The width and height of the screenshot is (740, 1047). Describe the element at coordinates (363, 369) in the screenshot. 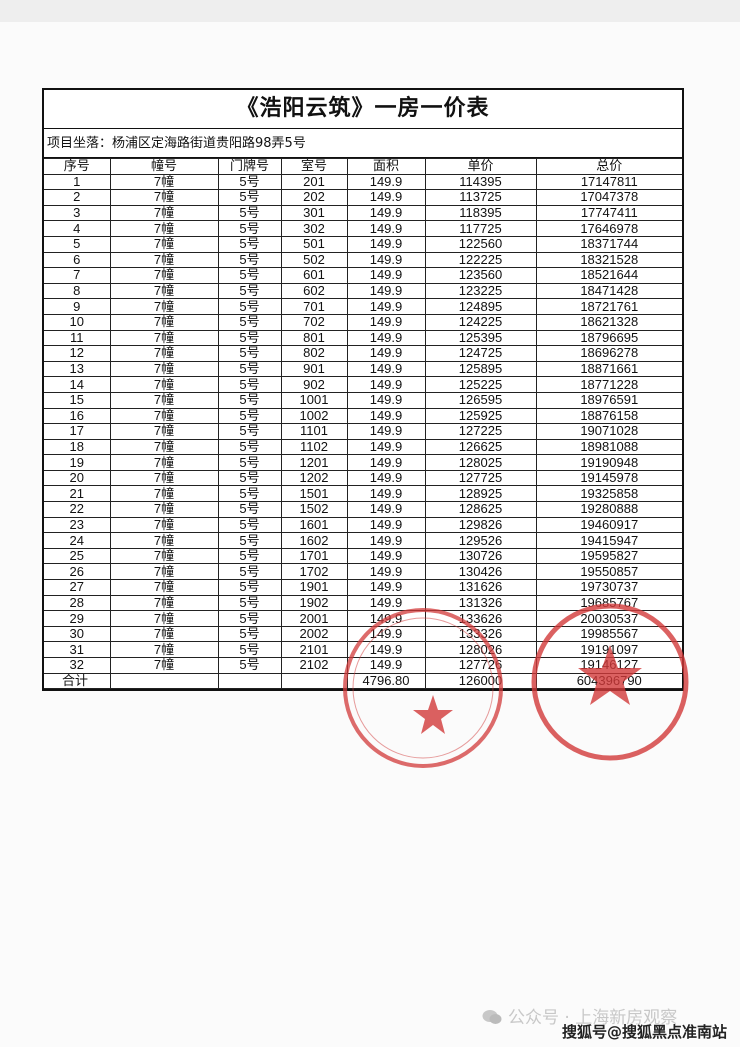

I see `table-row: 13 7幢 5号 901 149.9 125895 18871661` at that location.